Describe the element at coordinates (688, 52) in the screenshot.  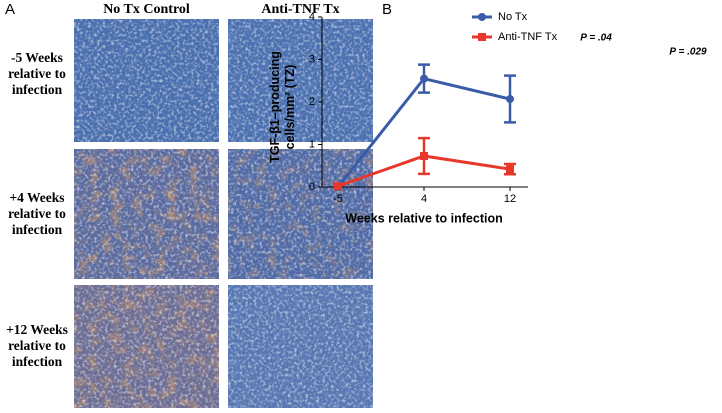
I see `annotation: P = .029` at that location.